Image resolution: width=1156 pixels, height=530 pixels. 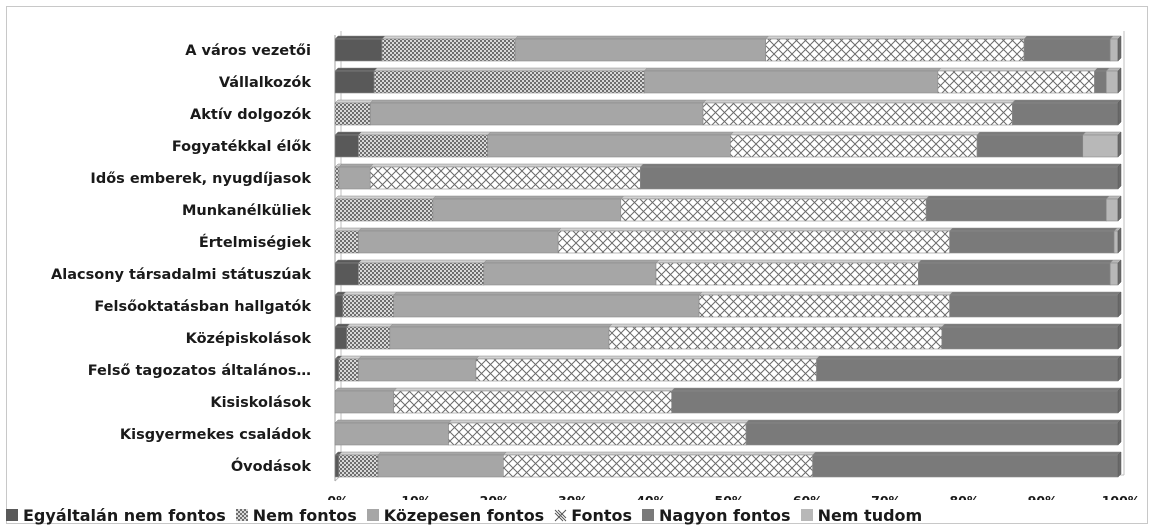 What do you see at coordinates (716, 515) in the screenshot?
I see `legend-item: Nagyon fontos` at bounding box center [716, 515].